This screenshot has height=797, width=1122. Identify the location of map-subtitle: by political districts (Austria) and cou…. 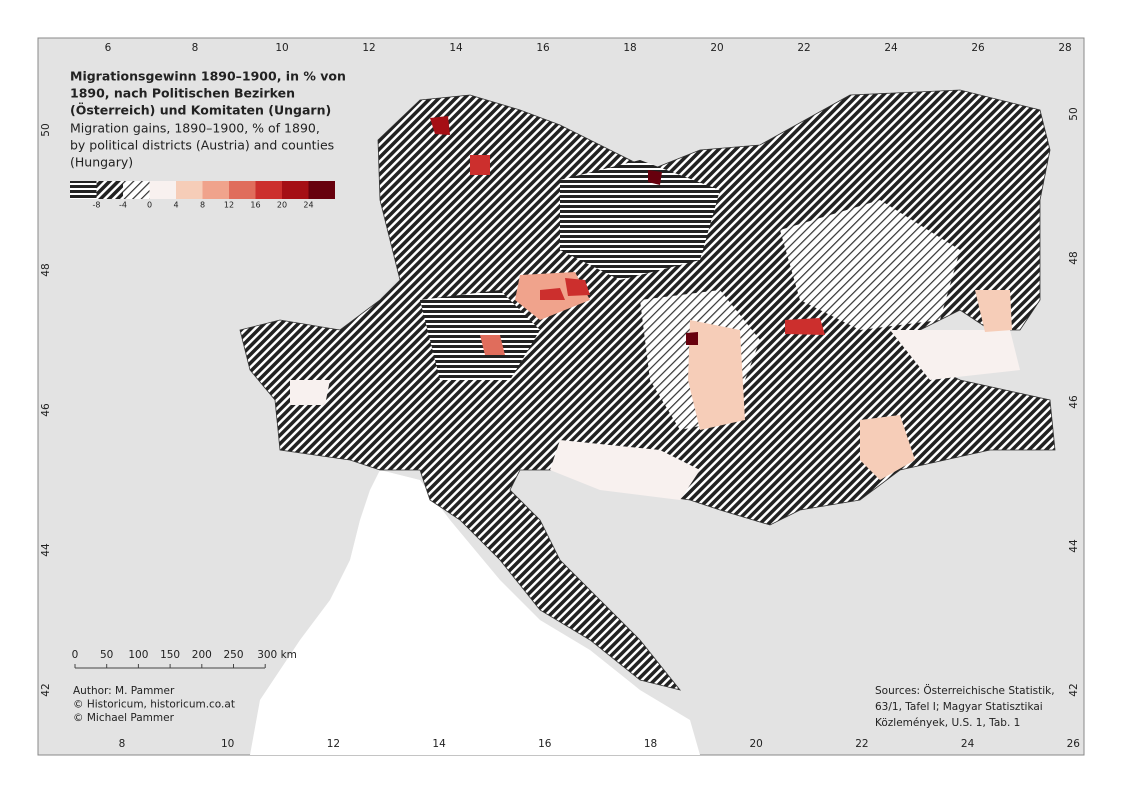
(202, 145).